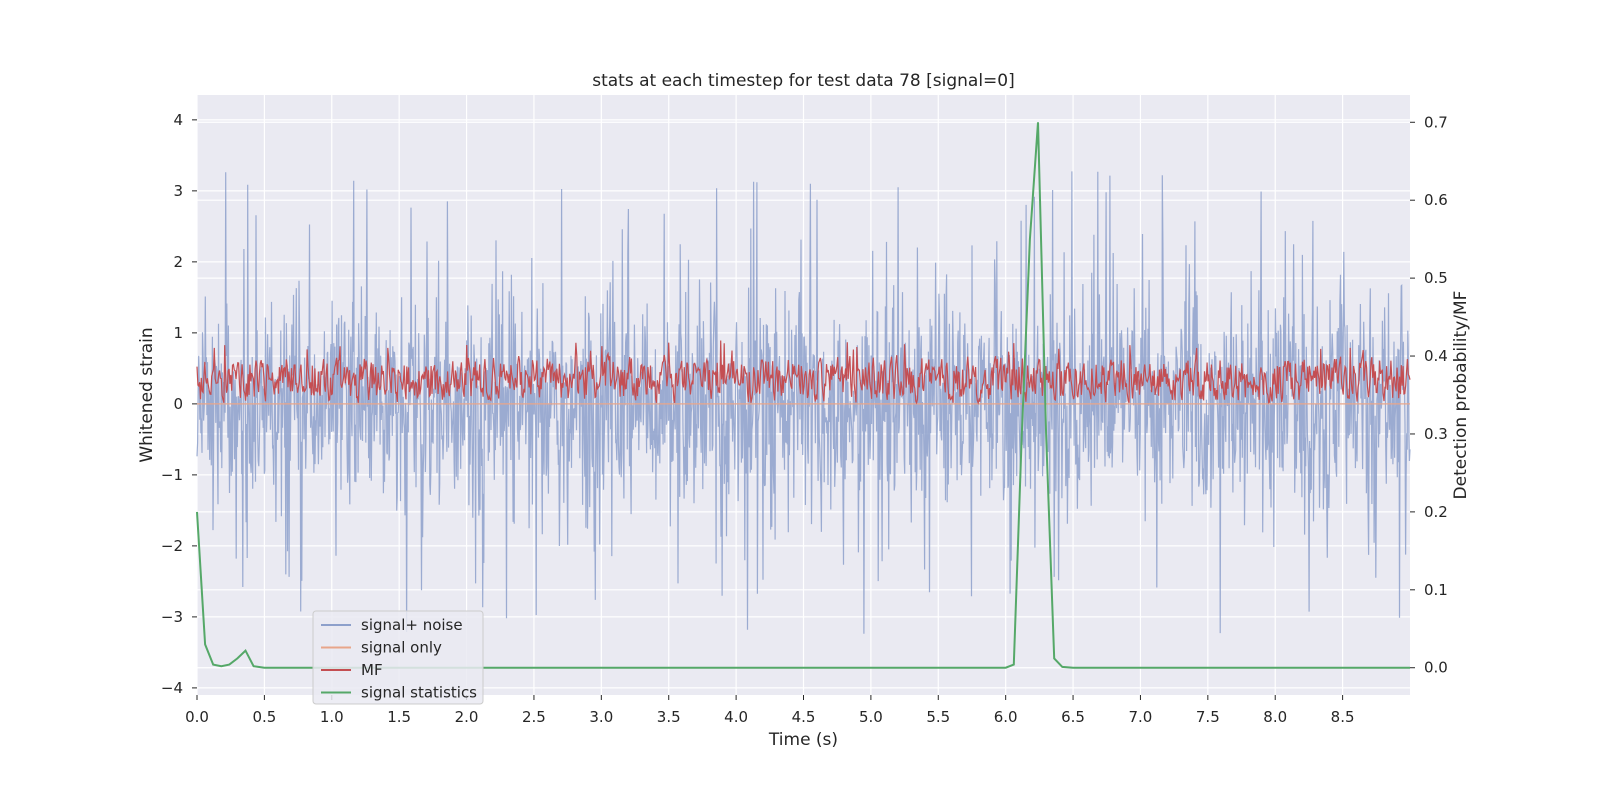 This screenshot has width=1600, height=800. I want to click on y2-tick-label: 0.7, so click(1436, 122).